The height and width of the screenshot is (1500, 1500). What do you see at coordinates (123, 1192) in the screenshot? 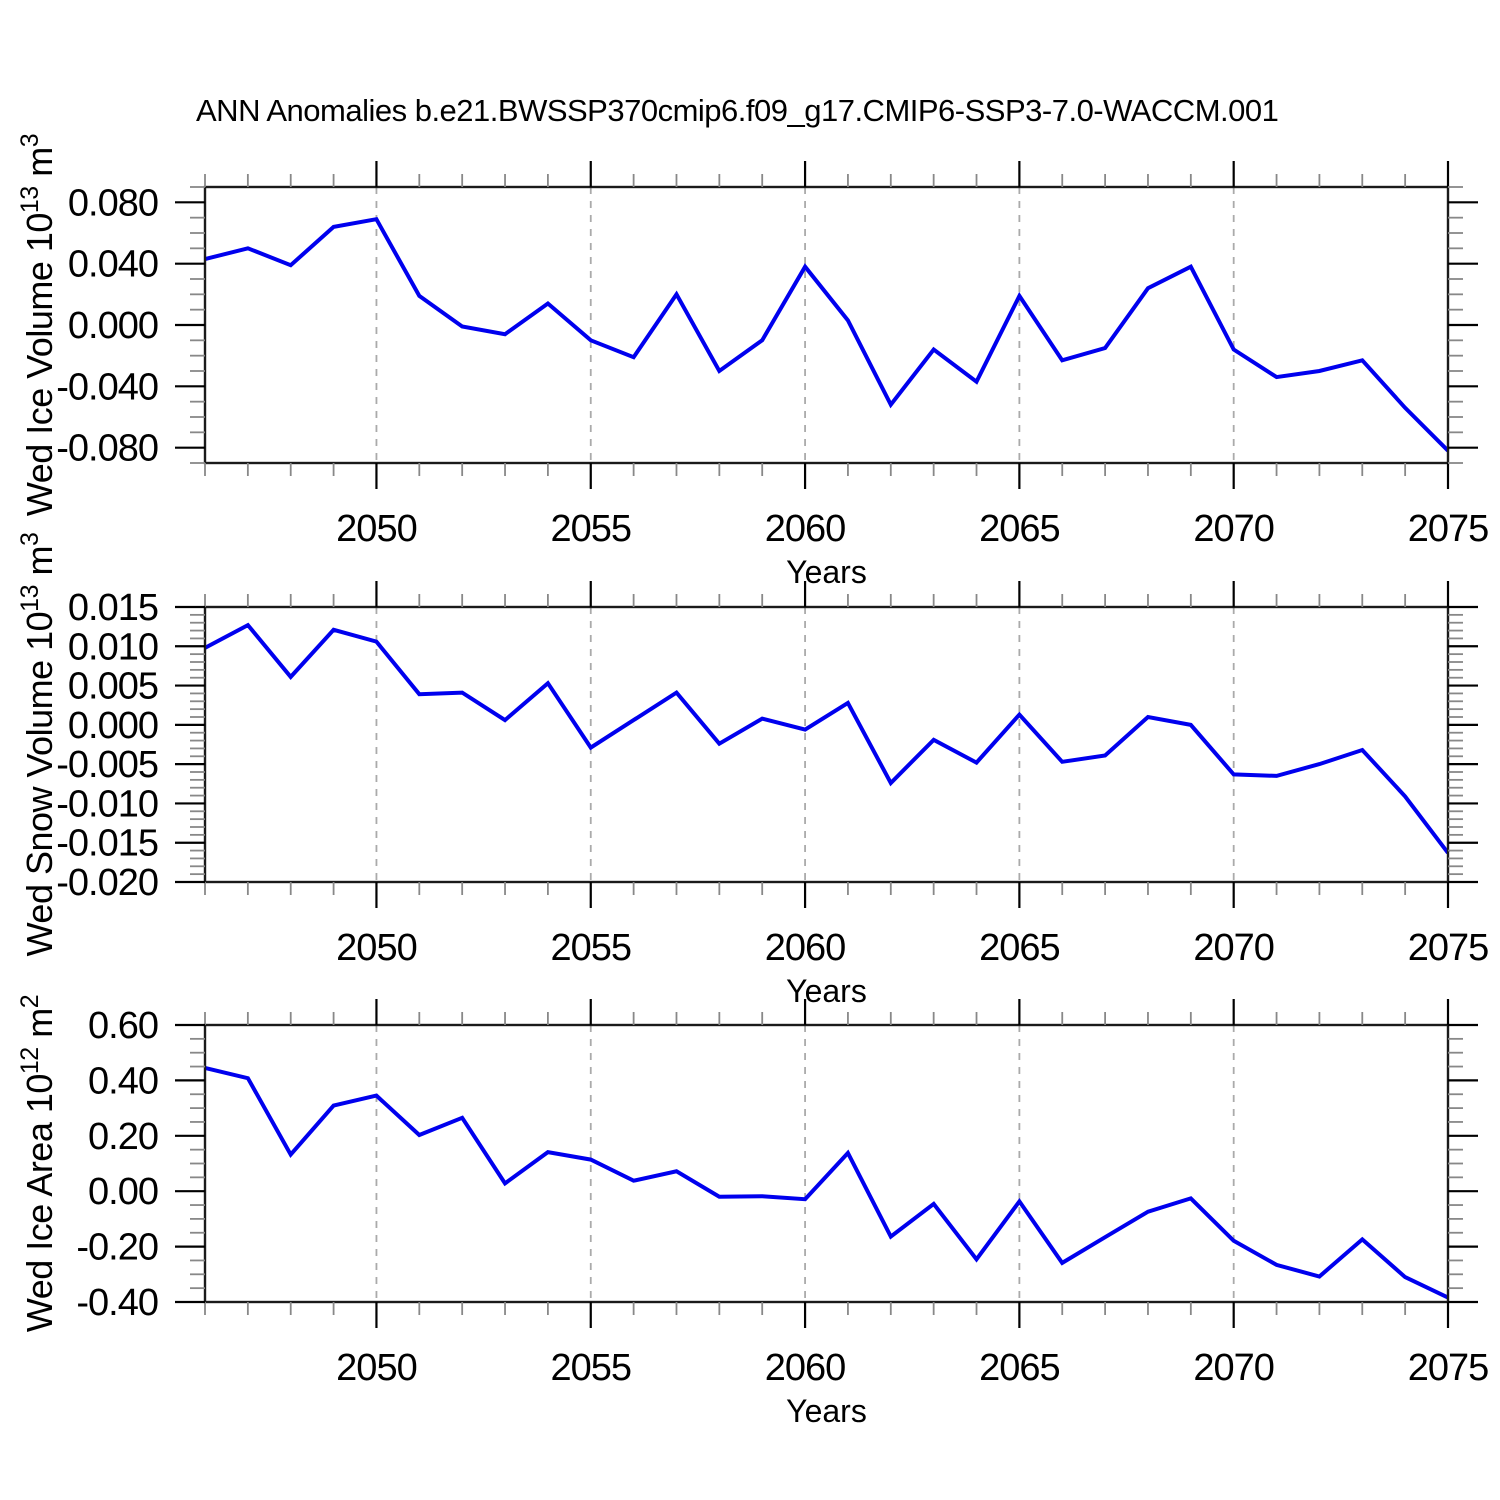
I see `y-tick-label: 0.00` at bounding box center [123, 1192].